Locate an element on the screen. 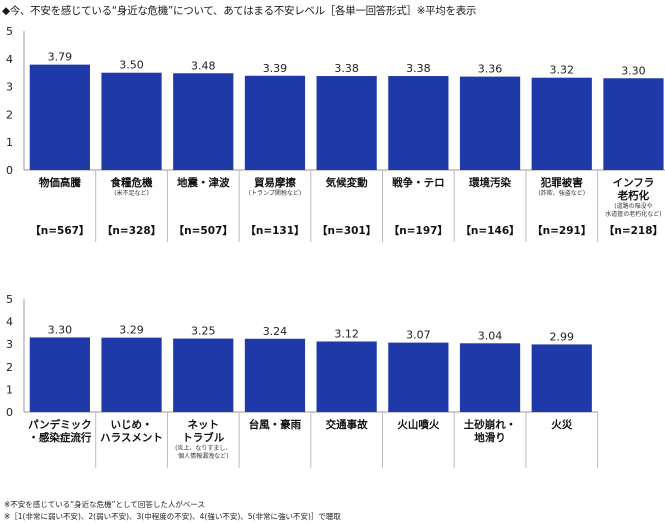  data-label: 3.79 is located at coordinates (60, 57).